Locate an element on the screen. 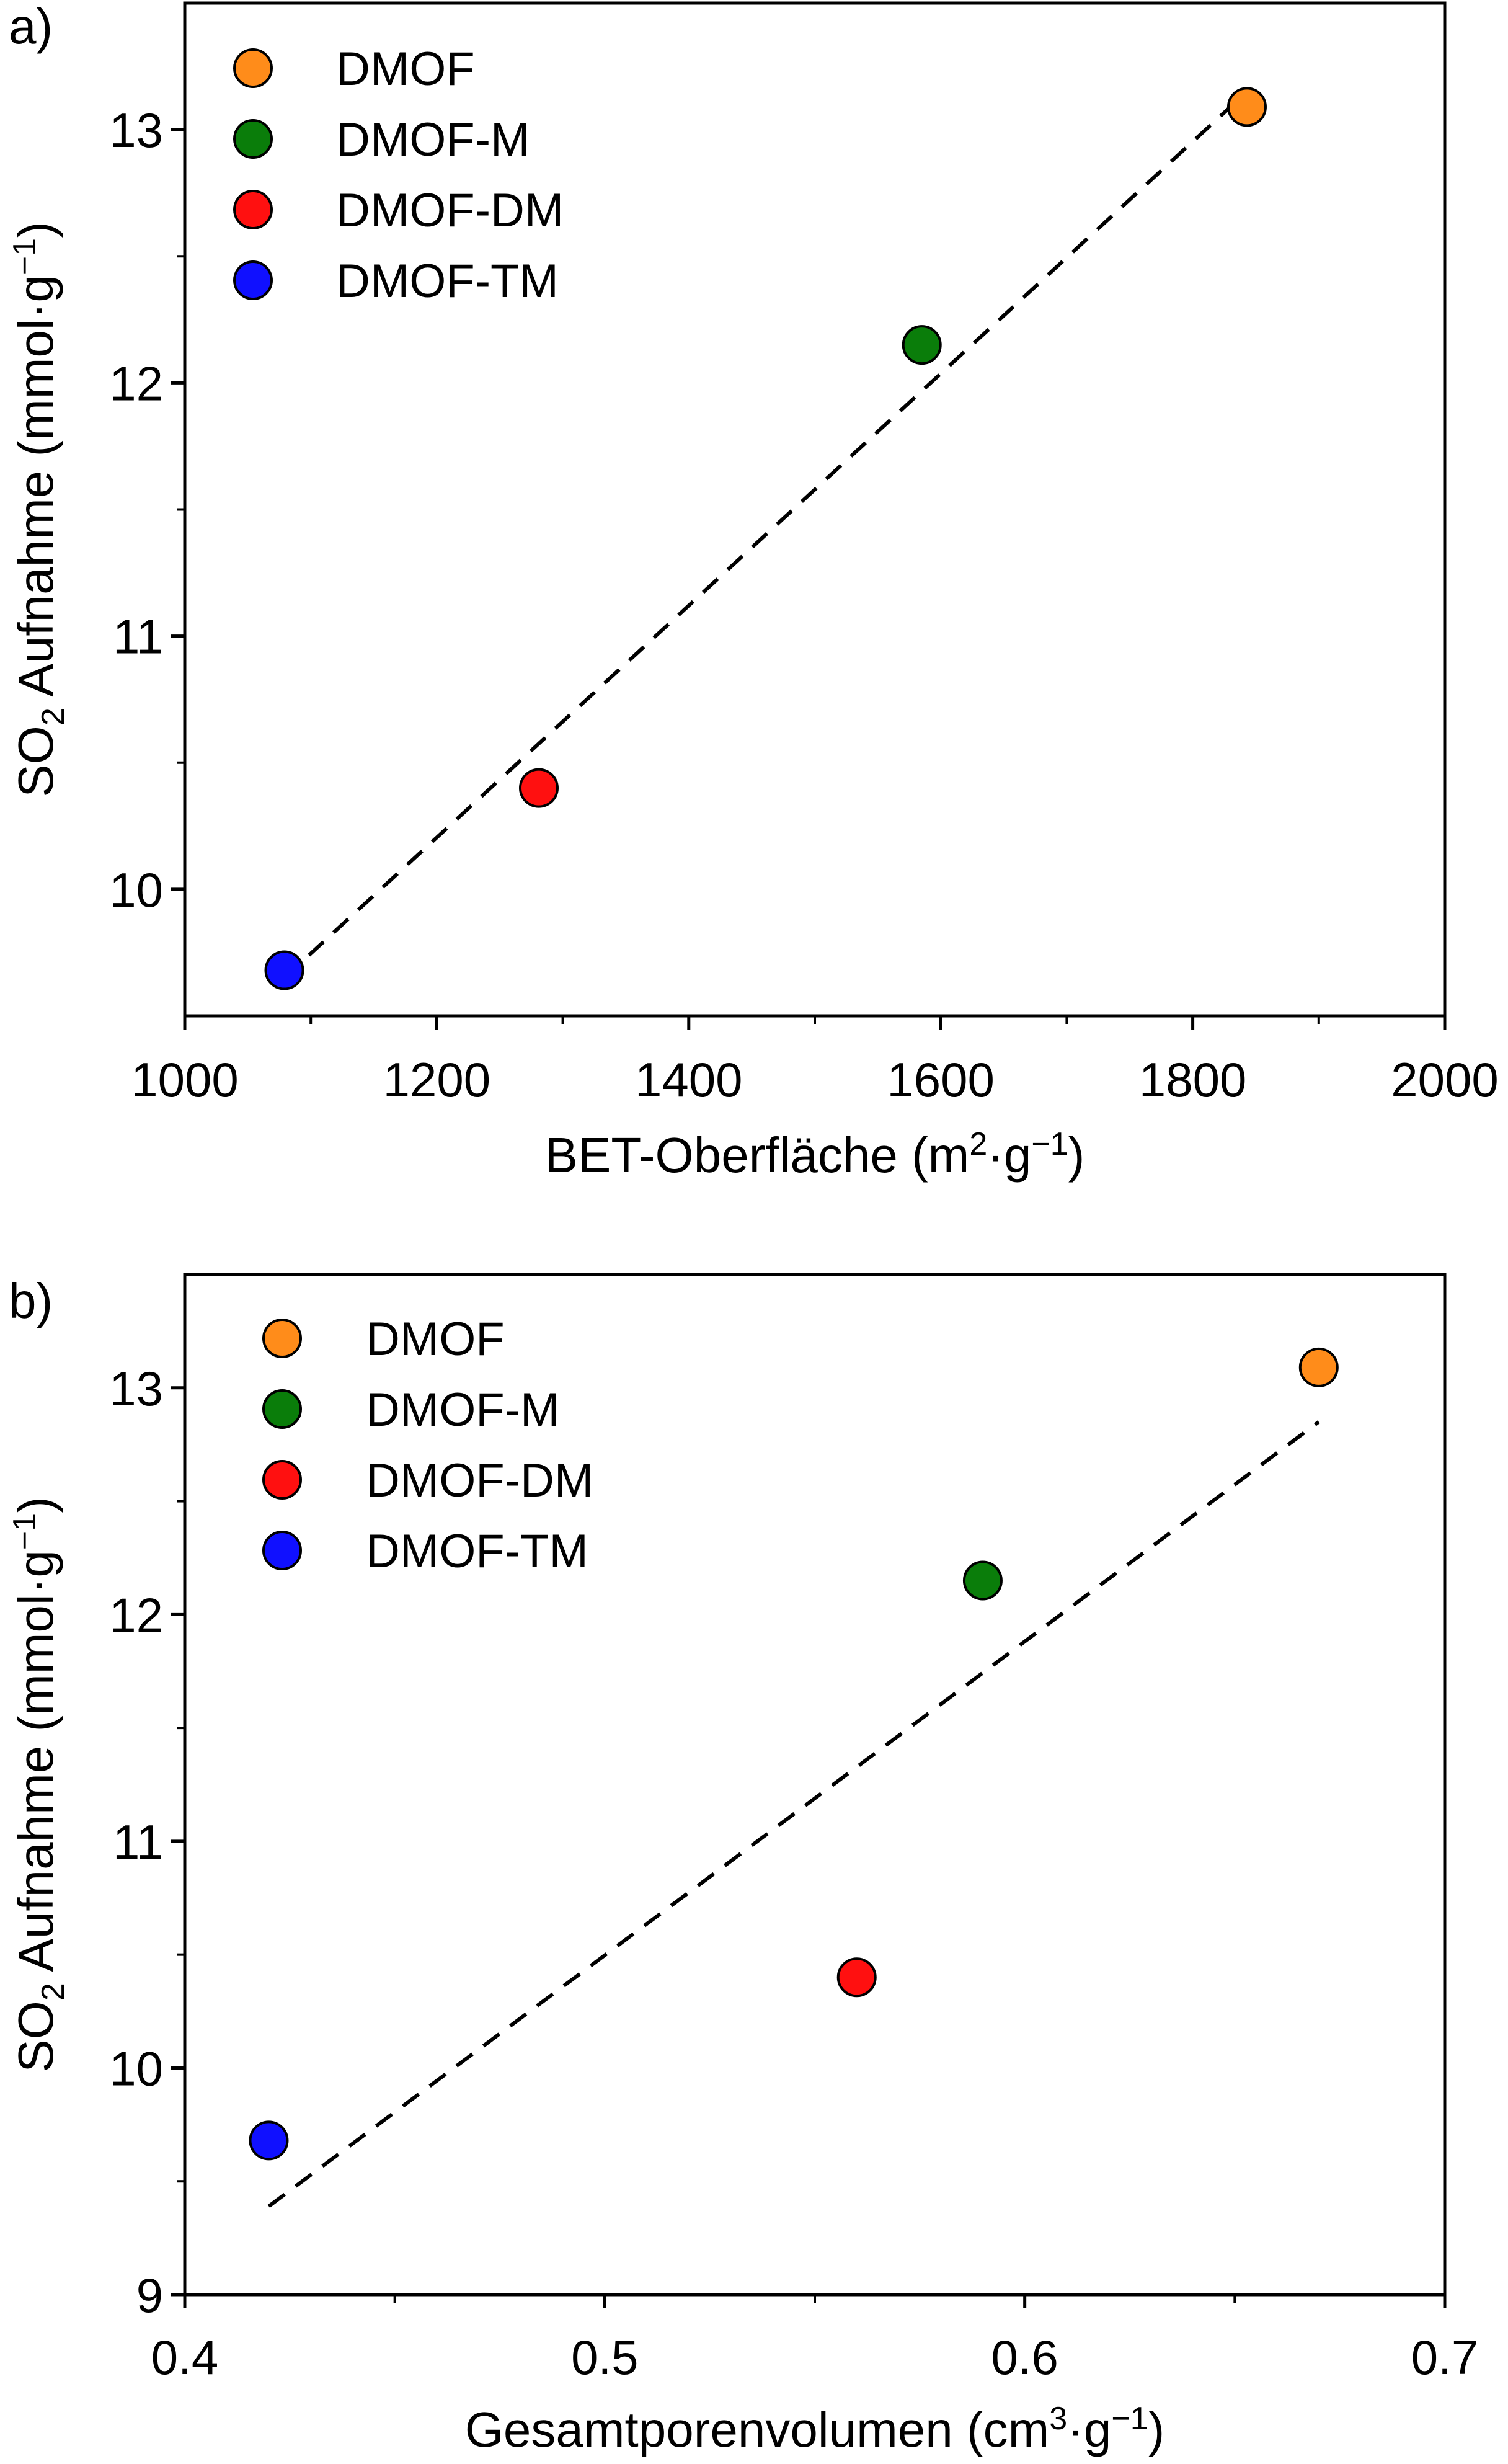 The height and width of the screenshot is (2464, 1508). x-tick-label: 0.7 is located at coordinates (1445, 2357).